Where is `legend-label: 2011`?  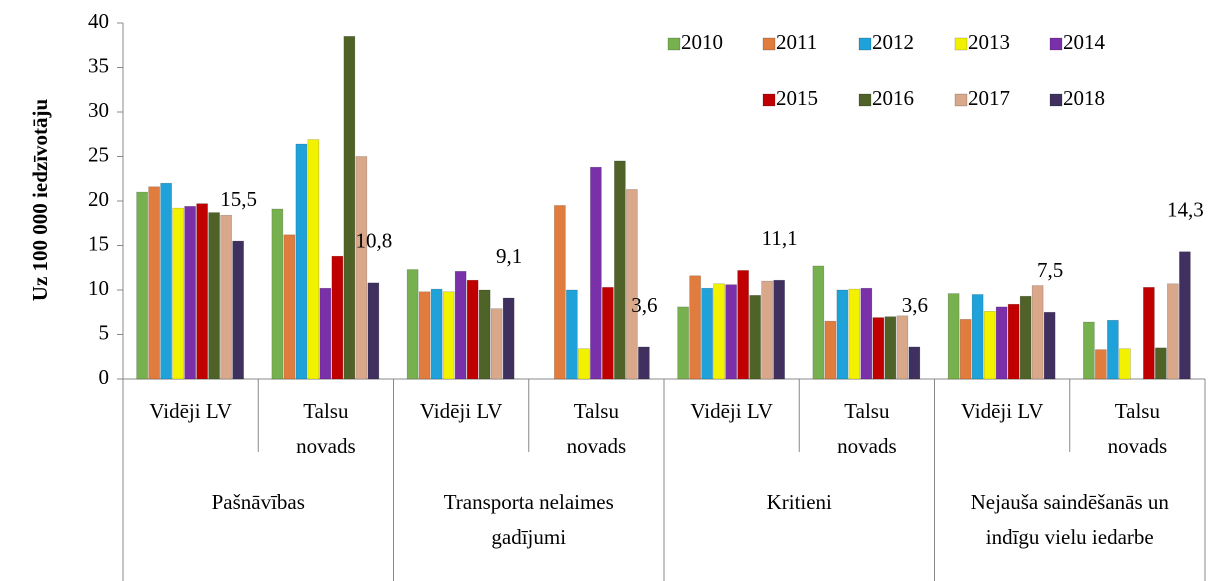
legend-label: 2011 is located at coordinates (796, 42).